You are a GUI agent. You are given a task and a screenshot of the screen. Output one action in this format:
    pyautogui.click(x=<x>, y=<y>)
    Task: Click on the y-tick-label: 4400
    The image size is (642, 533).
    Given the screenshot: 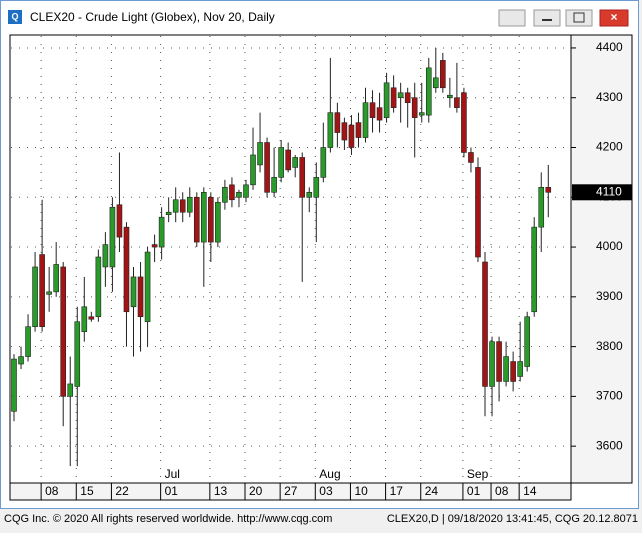 What is the action you would take?
    pyautogui.click(x=609, y=47)
    